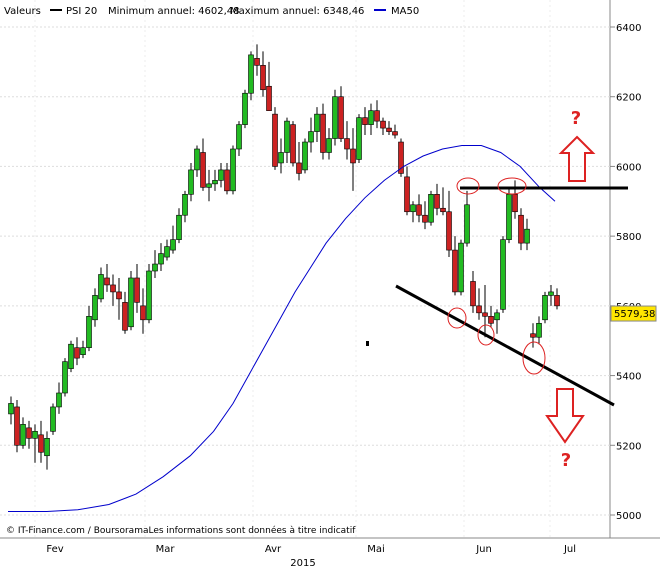 The height and width of the screenshot is (570, 660). I want to click on last-price-label: 5579,38, so click(634, 314).